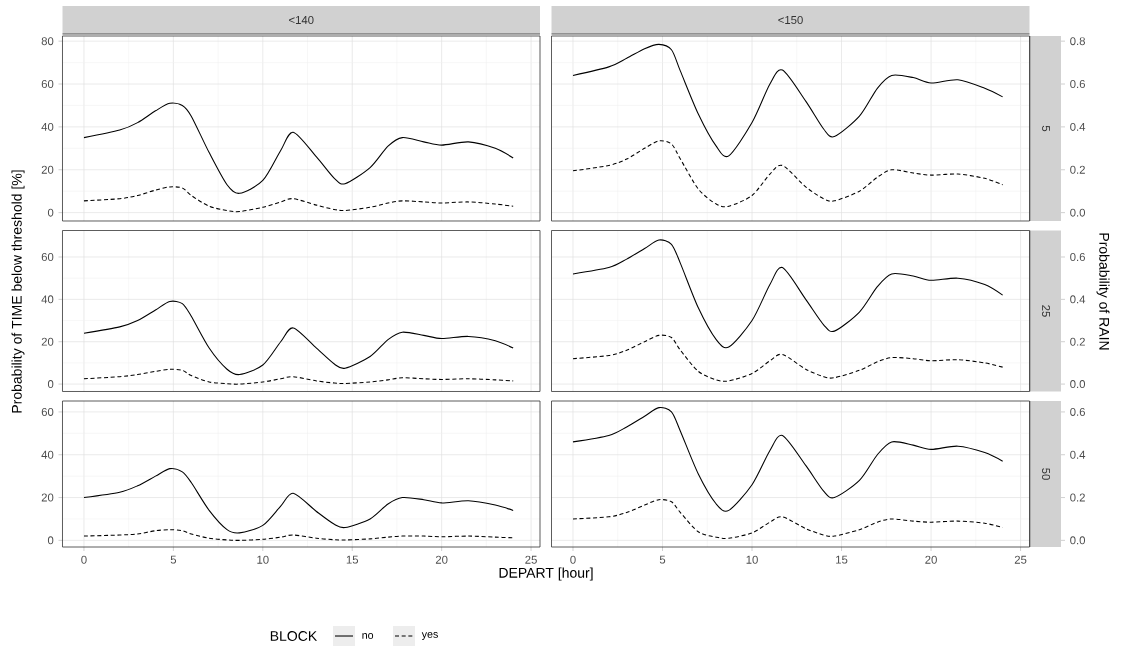 This screenshot has height=657, width=1121. Describe the element at coordinates (546, 574) in the screenshot. I see `x-axis-title: DEPART [hour]` at that location.